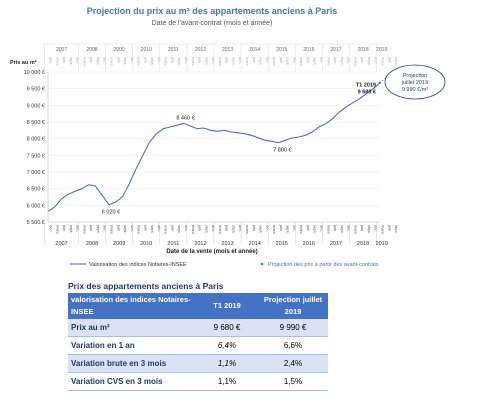  Describe the element at coordinates (227, 345) in the screenshot. I see `table-cell-t1: 6,4%` at that location.